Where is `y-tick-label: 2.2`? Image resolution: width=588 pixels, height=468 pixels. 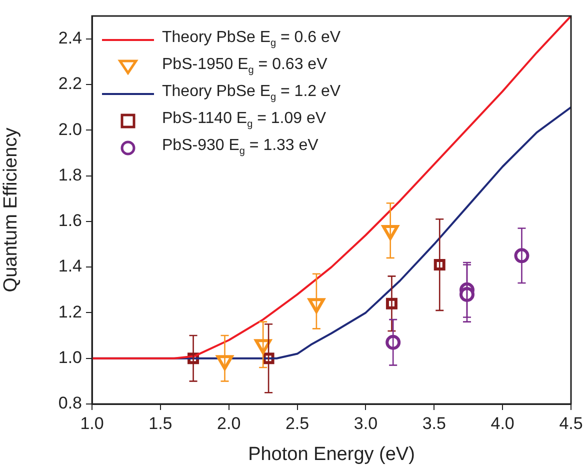
y-tick-label: 2.2 is located at coordinates (70, 84).